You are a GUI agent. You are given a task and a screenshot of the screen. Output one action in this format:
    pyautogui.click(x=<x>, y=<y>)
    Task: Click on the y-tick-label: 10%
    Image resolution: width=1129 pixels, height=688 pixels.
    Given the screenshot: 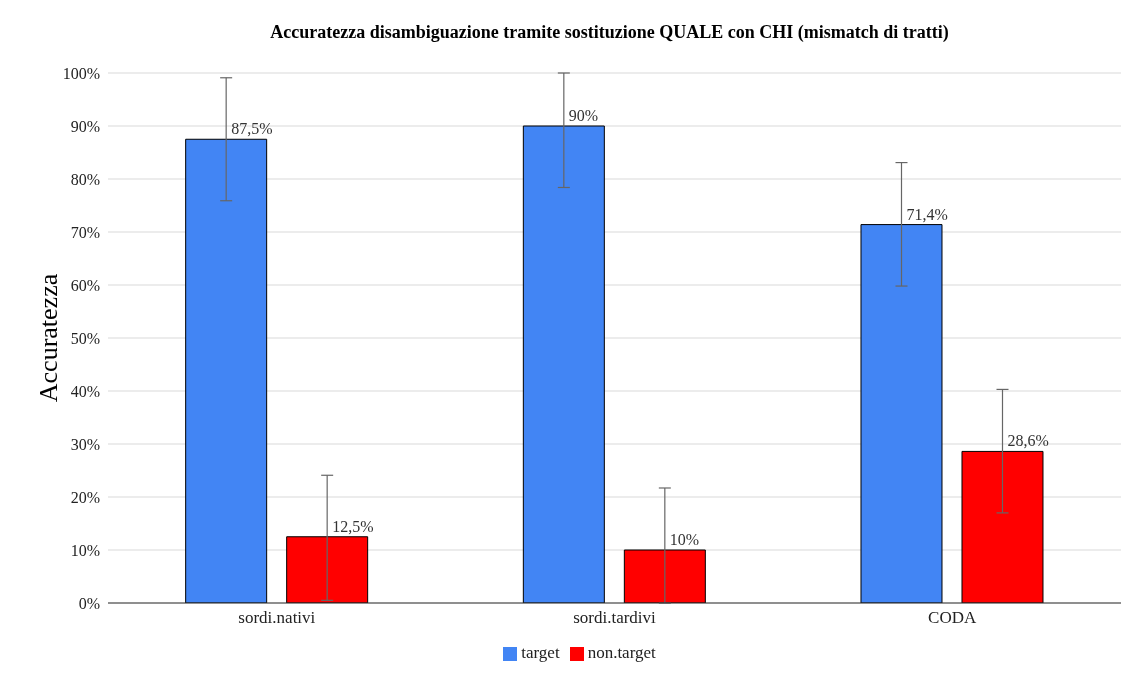 What is the action you would take?
    pyautogui.click(x=85, y=550)
    